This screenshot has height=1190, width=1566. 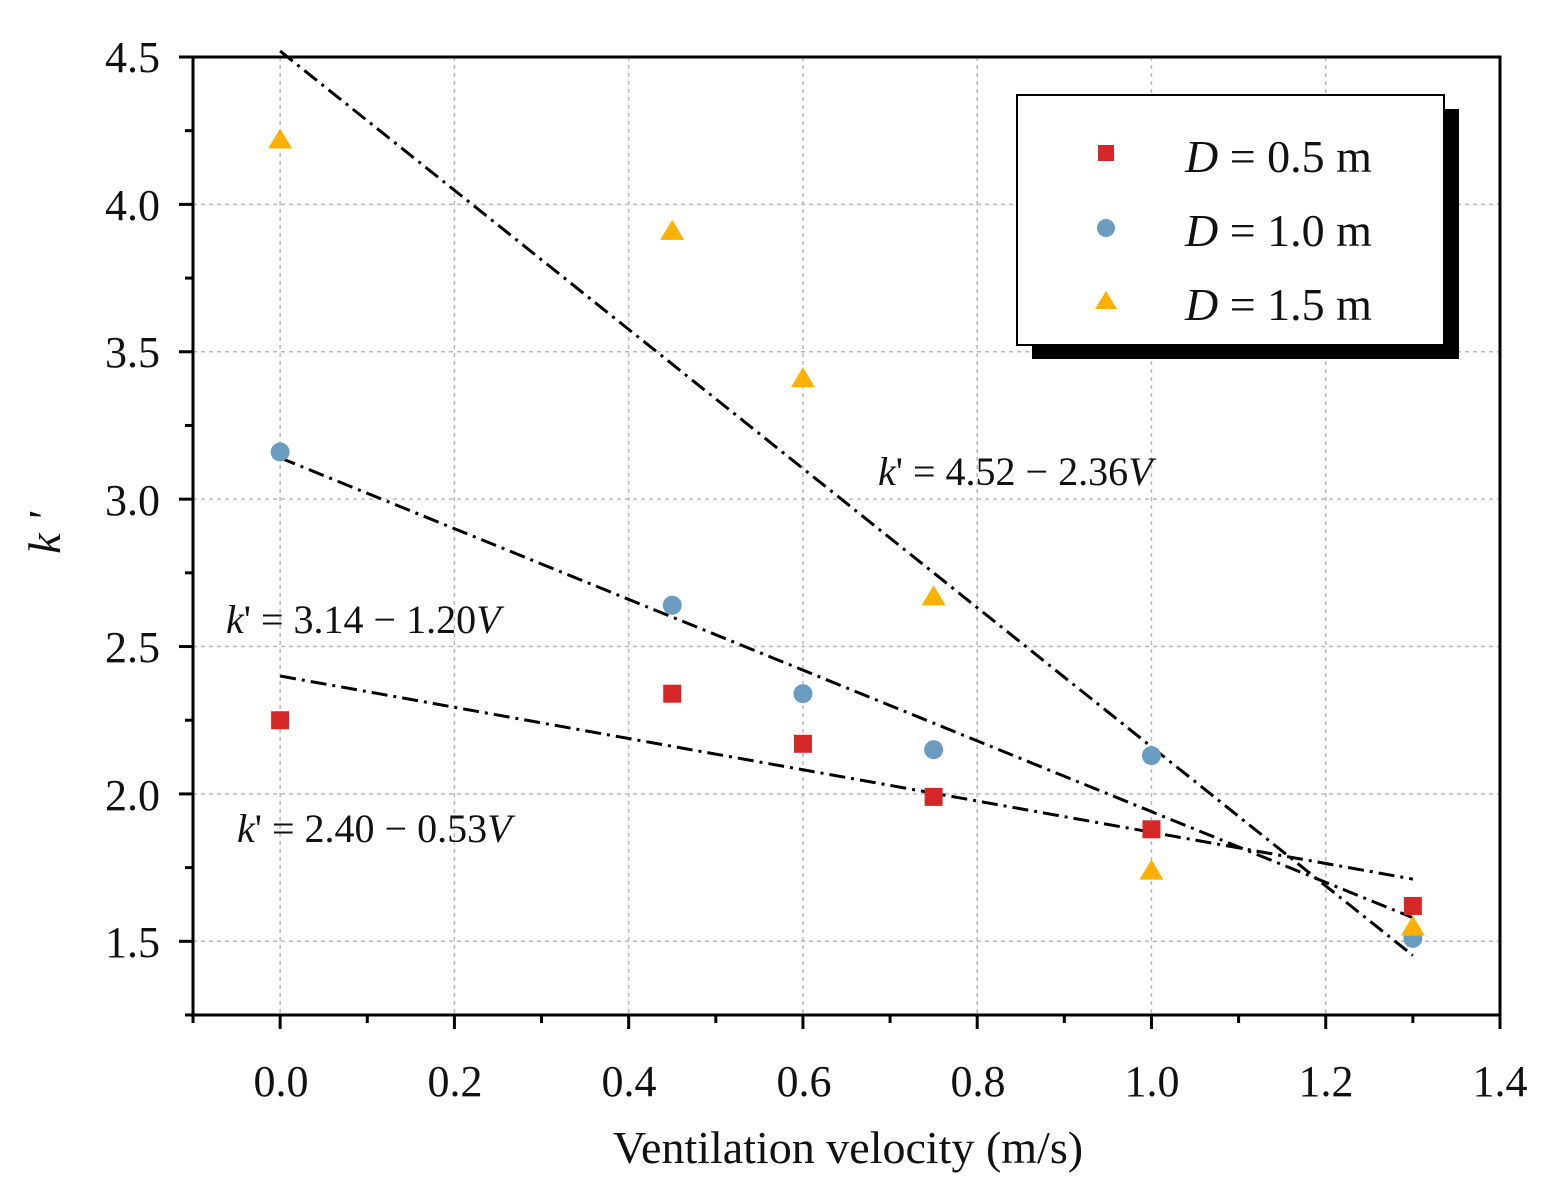 I want to click on y-tick-labels: 1.5 2.0 2.5 3.0 3.5 4.0 4.5, so click(x=132, y=500).